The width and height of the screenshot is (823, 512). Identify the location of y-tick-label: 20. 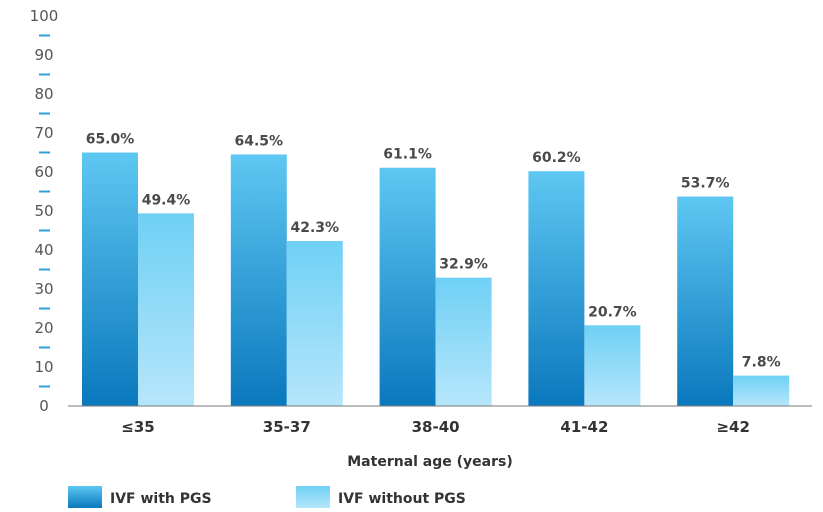
(43, 328).